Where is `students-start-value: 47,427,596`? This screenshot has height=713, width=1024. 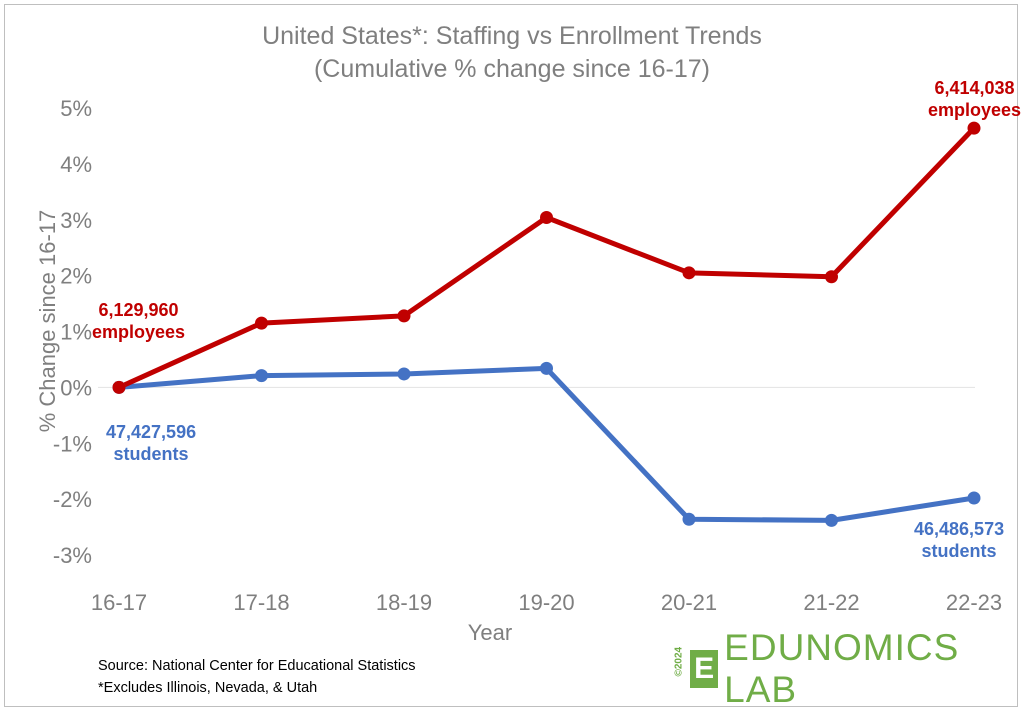 students-start-value: 47,427,596 is located at coordinates (151, 432).